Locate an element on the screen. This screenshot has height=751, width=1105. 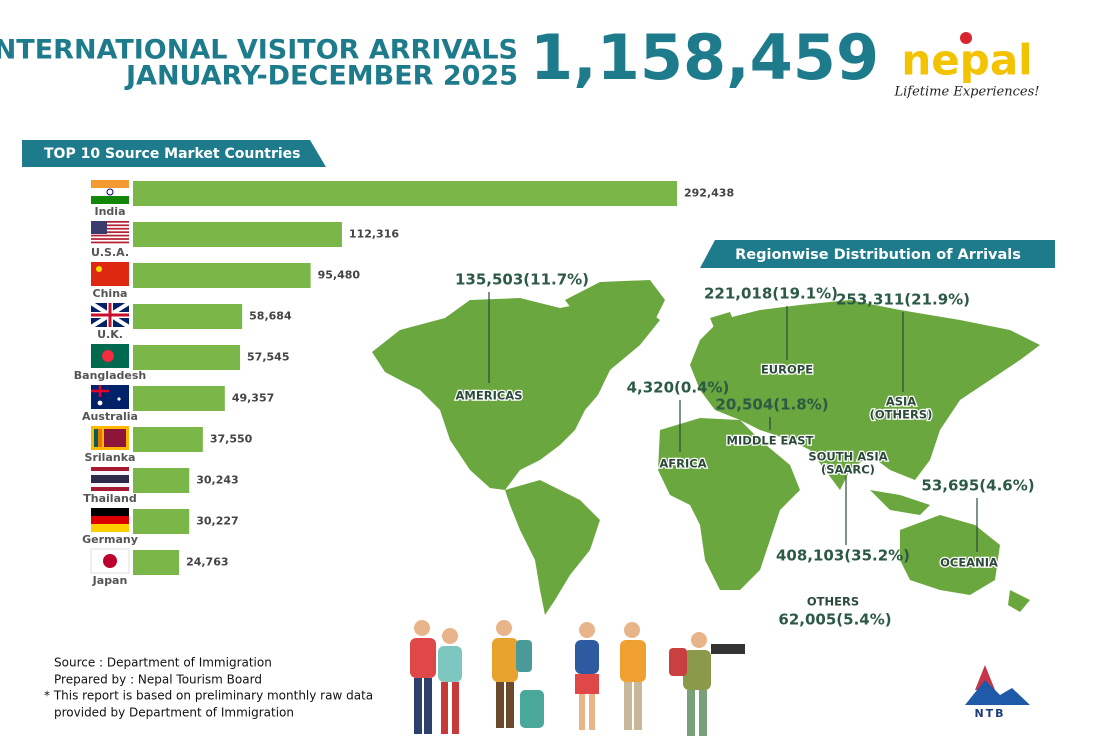
value-label: 95,480 is located at coordinates (339, 275).